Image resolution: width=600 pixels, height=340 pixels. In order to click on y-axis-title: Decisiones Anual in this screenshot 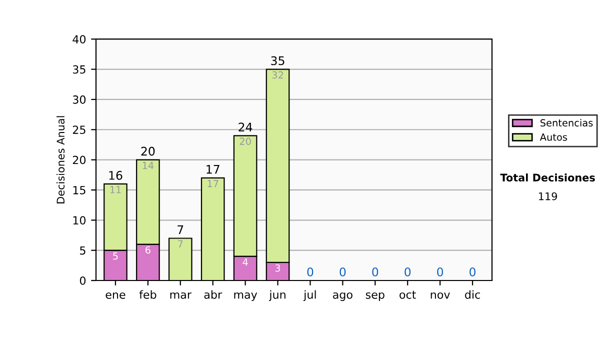, I will do `click(60, 160)`.